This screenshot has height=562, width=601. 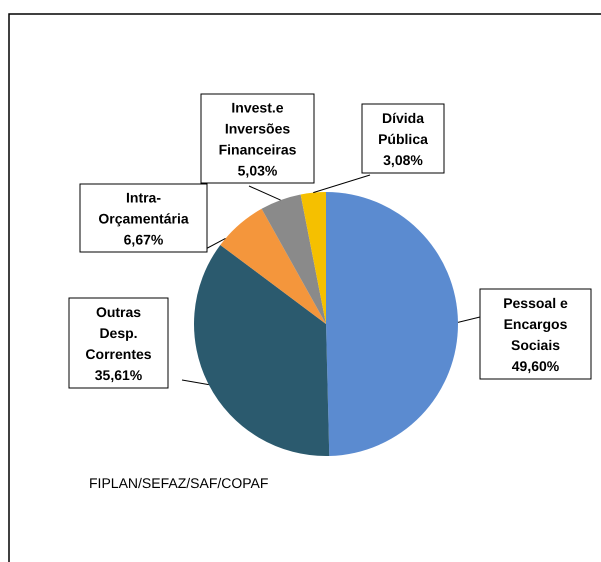 I want to click on slice-label: Invest.e Inversões Financeiras, so click(x=257, y=128).